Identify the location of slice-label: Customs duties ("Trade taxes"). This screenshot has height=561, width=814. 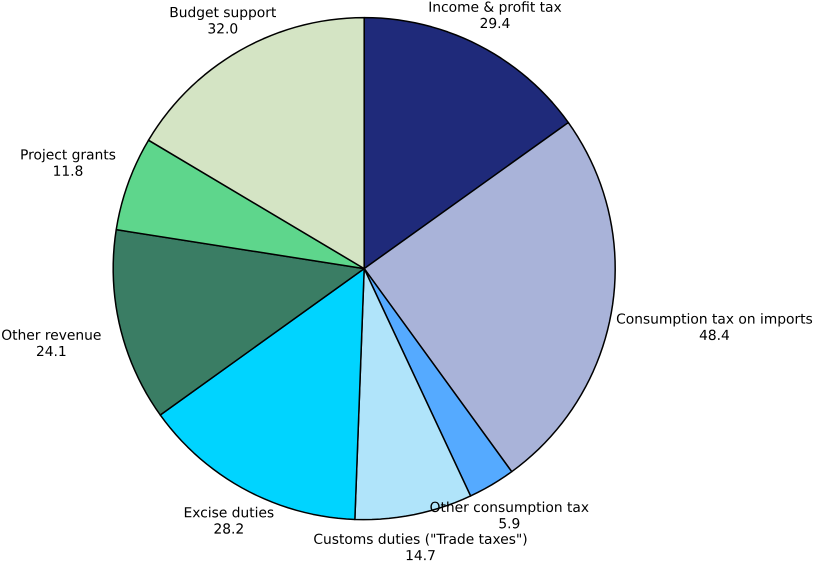
(420, 539).